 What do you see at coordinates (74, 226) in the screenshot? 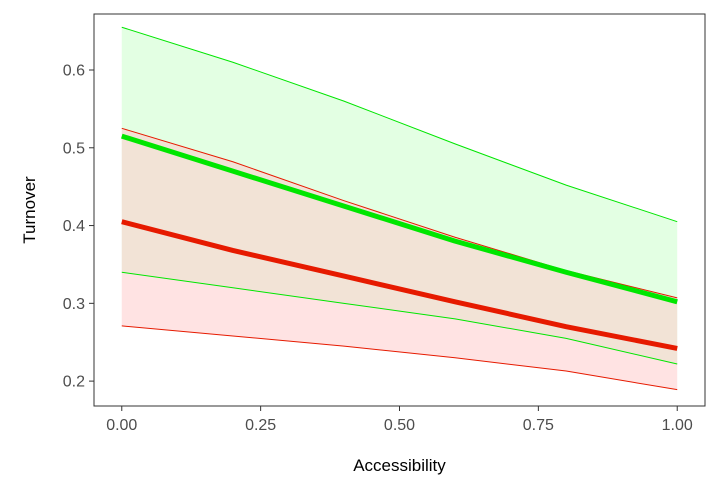
I see `y-tick-label: 0.4` at bounding box center [74, 226].